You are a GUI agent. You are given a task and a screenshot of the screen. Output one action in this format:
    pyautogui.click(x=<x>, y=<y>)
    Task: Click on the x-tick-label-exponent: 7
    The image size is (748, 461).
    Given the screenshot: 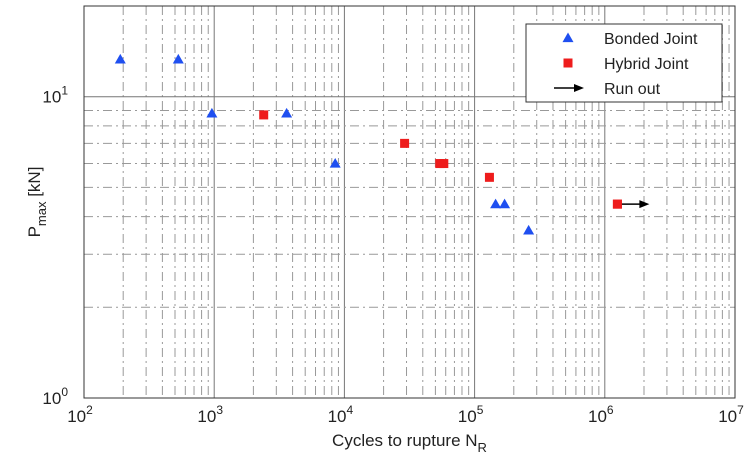 What is the action you would take?
    pyautogui.click(x=740, y=410)
    